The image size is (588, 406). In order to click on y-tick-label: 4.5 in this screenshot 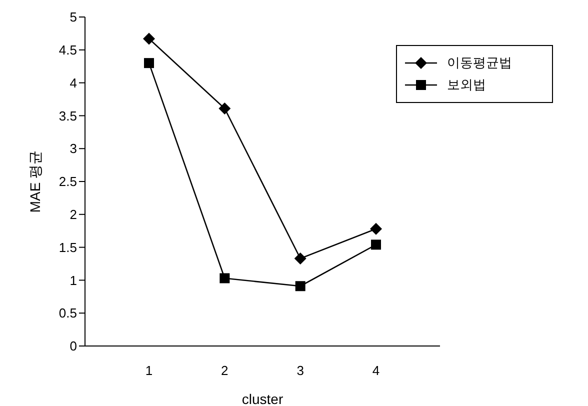, I will do `click(67, 50)`.